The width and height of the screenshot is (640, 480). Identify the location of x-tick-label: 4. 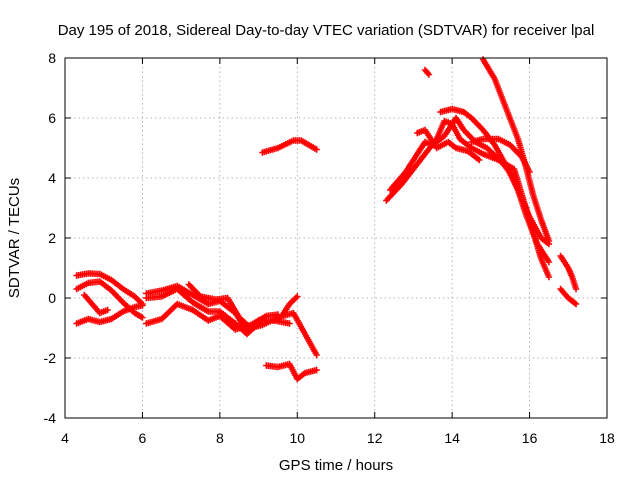
(65, 438).